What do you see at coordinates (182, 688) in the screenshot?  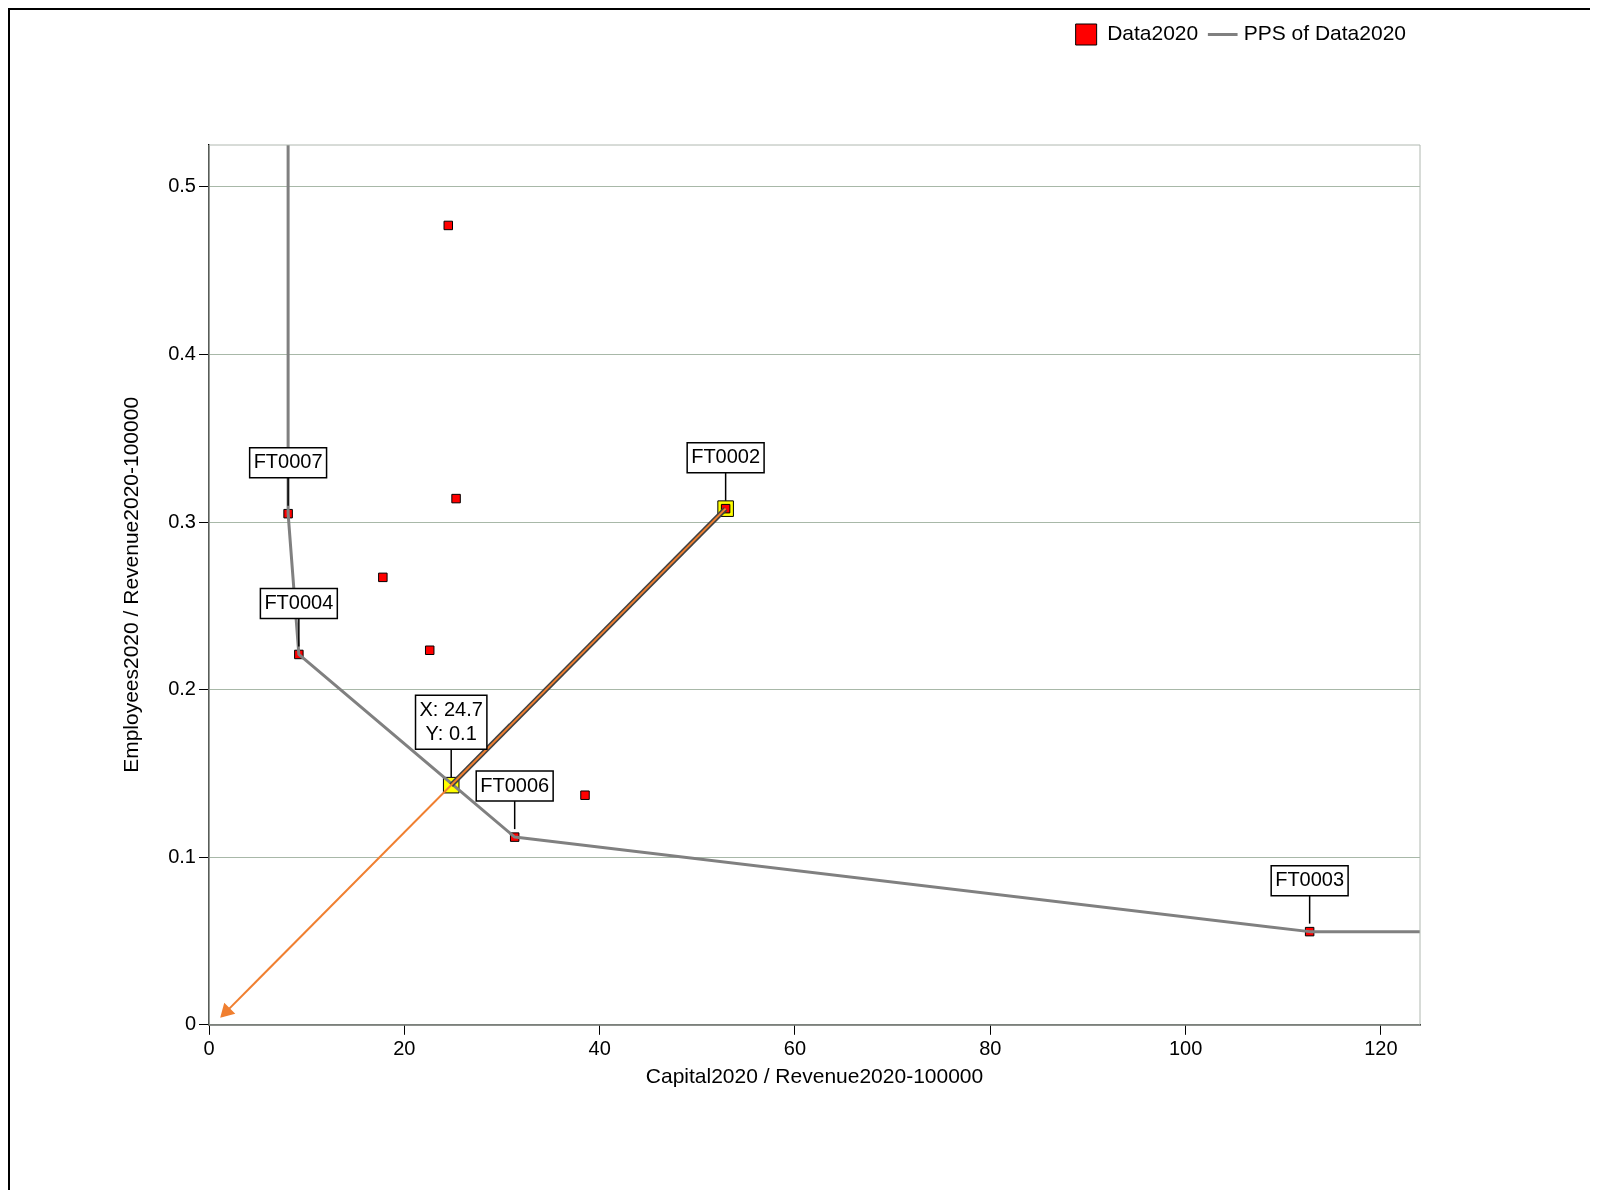 I see `y-tick-label: 0.2` at bounding box center [182, 688].